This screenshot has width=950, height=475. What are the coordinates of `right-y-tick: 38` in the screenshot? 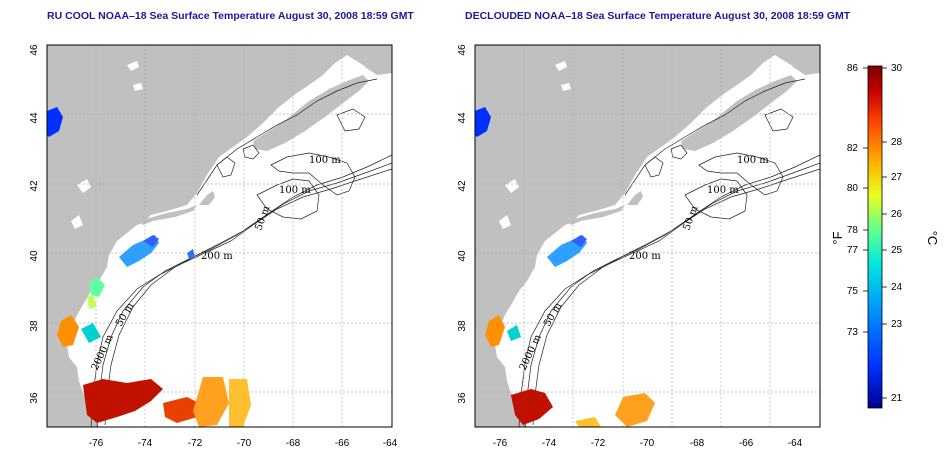 It's located at (462, 326).